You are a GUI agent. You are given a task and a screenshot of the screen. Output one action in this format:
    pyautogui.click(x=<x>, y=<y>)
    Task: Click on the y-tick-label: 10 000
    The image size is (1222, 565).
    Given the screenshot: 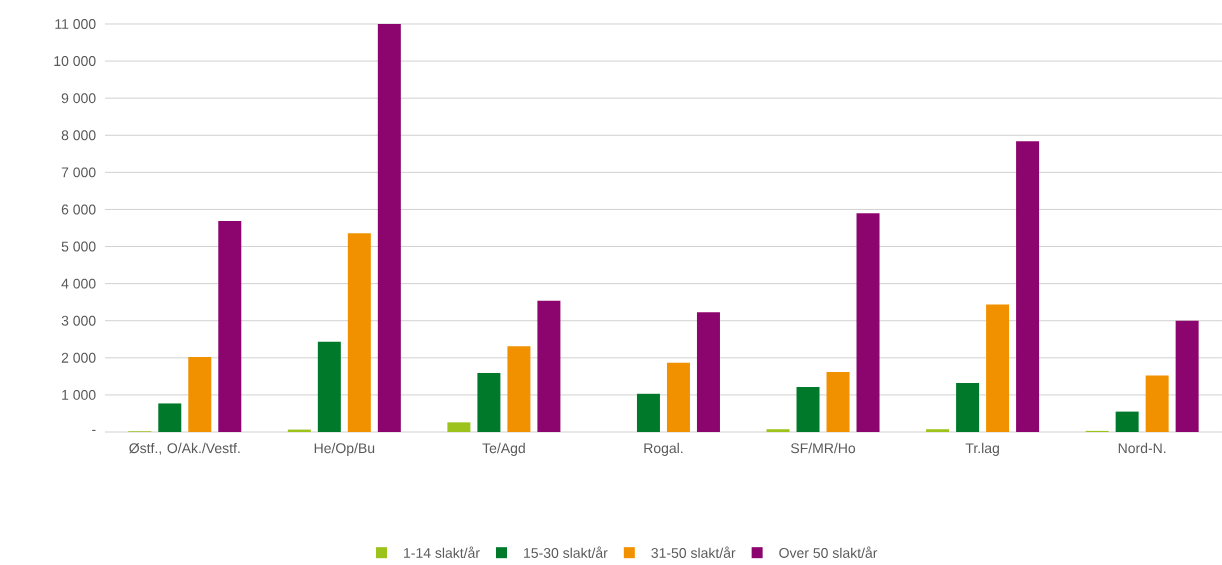 What is the action you would take?
    pyautogui.click(x=75, y=61)
    